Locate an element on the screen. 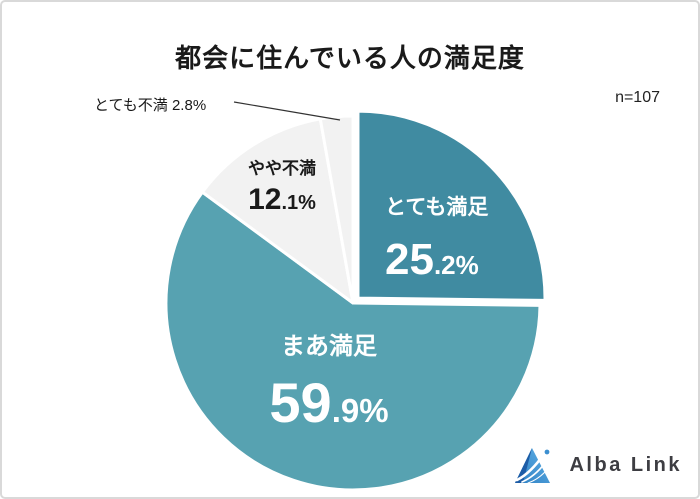 This screenshot has height=499, width=700. callout-line is located at coordinates (287, 111).